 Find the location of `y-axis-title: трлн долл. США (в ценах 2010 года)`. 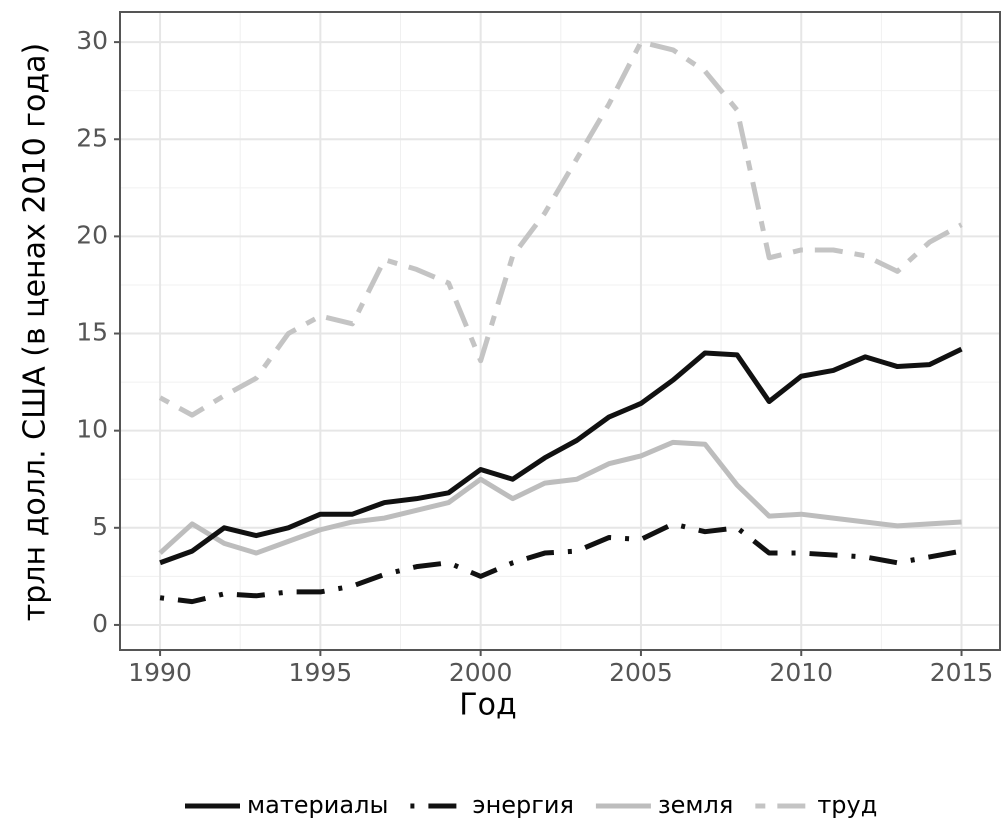

y-axis-title: трлн долл. США (в ценах 2010 года) is located at coordinates (35, 332).